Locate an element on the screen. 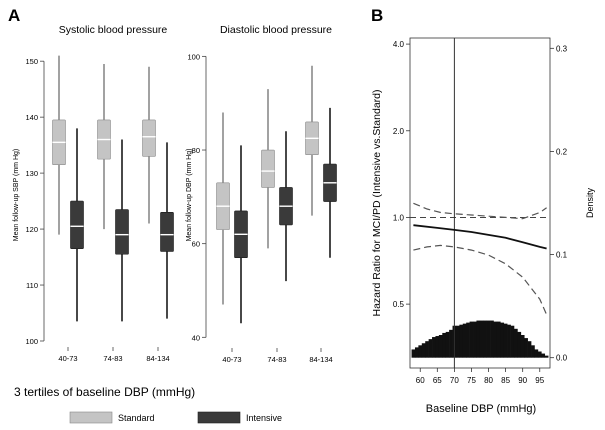  y-tick-label: 4.0 is located at coordinates (399, 44).